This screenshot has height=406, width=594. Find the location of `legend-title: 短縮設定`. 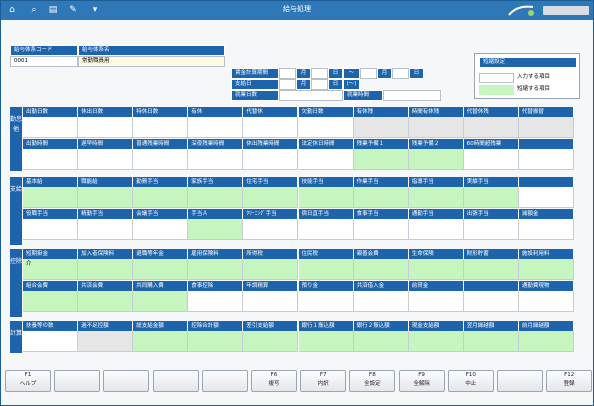

legend-title: 短縮設定 is located at coordinates (528, 62).